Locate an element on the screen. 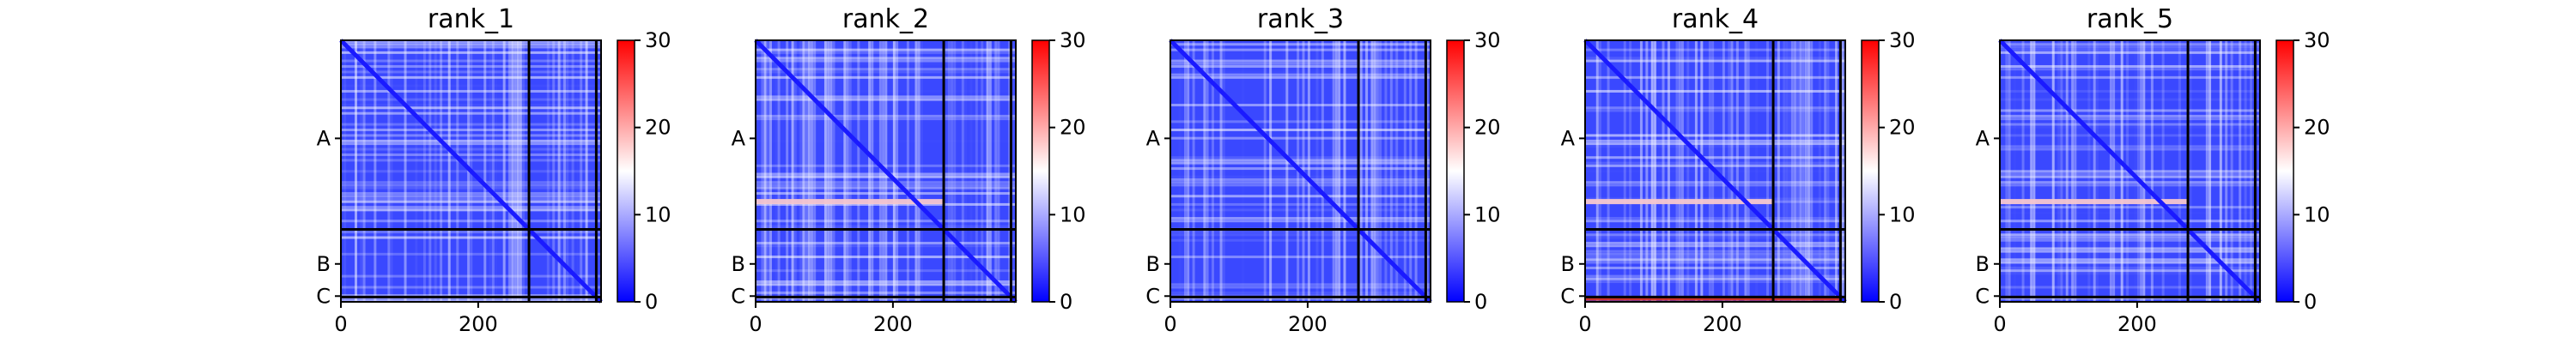  plot-frame is located at coordinates (471, 171).